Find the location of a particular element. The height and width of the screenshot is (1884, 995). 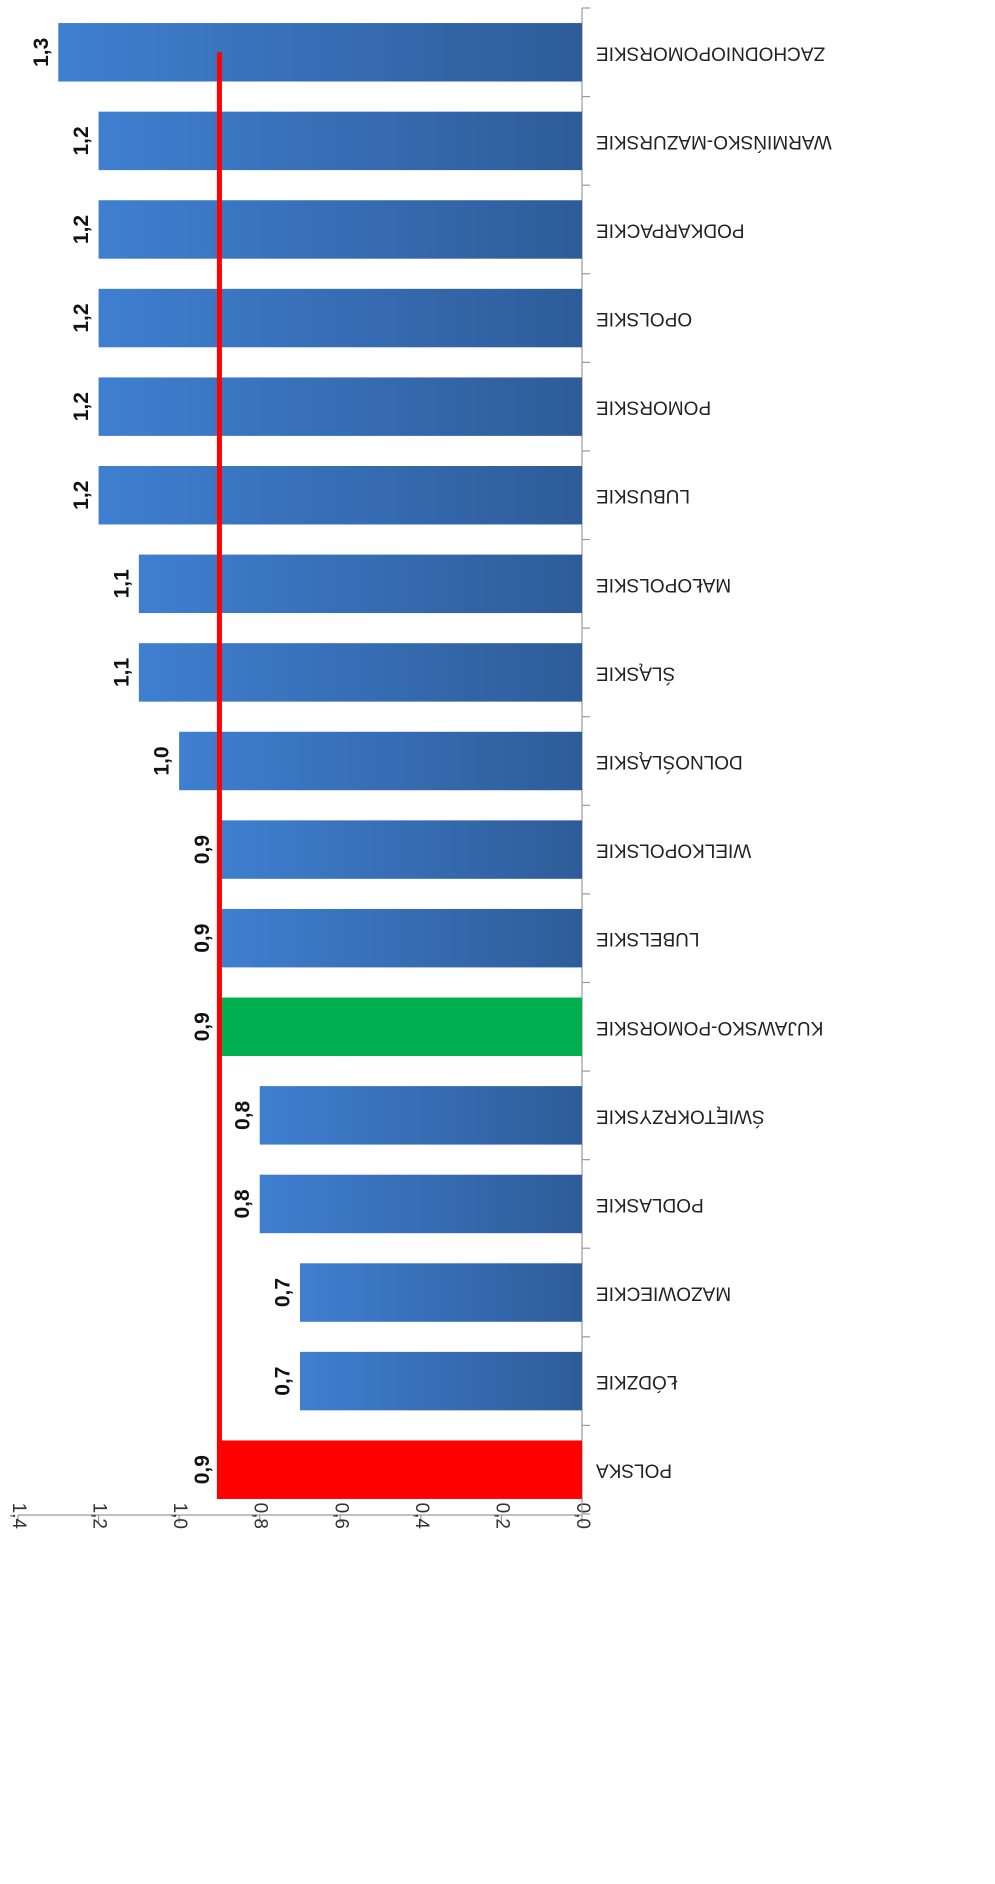

value-tick-label: 0,0 is located at coordinates (582, 1516).